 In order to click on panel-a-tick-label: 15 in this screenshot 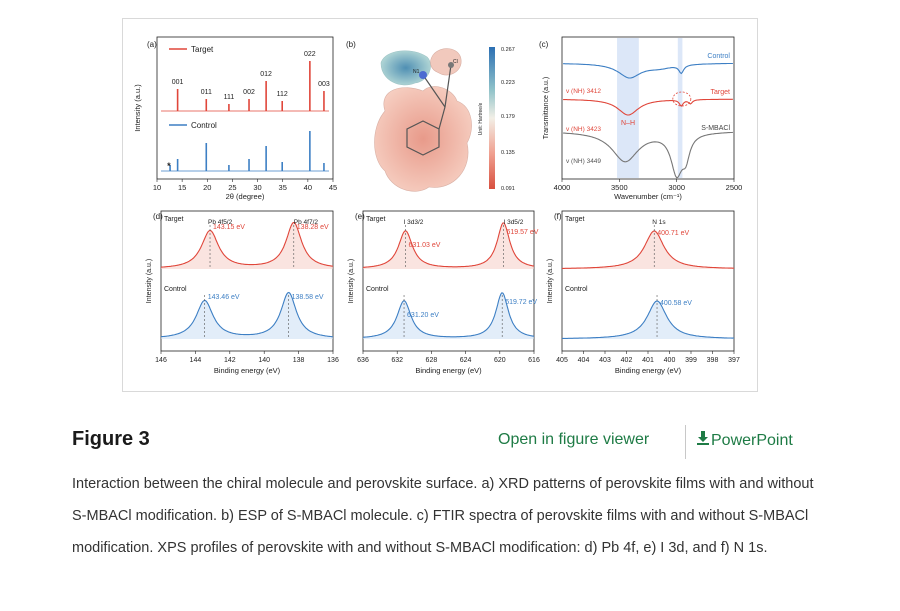, I will do `click(182, 187)`.